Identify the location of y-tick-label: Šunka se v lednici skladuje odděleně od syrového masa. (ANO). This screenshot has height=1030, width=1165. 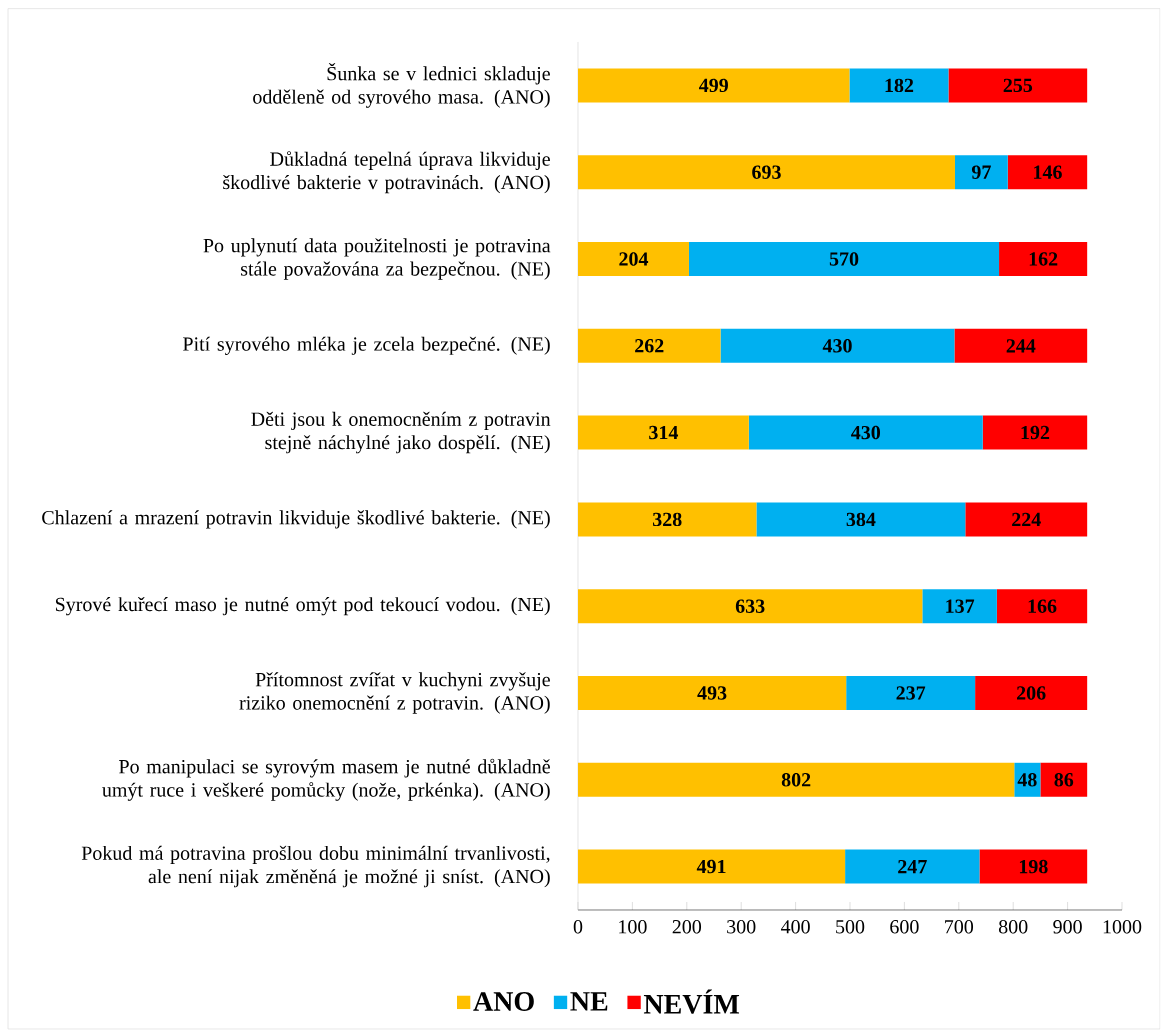
(401, 85).